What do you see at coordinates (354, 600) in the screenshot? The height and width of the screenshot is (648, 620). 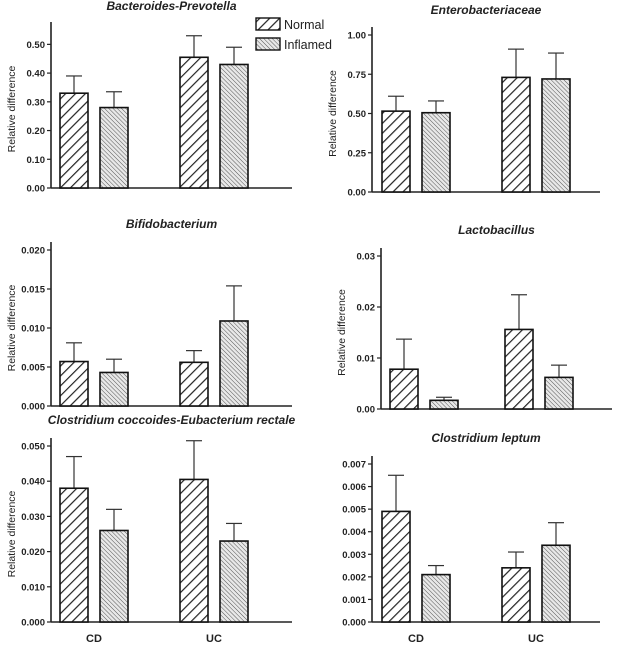 I see `y-tick-label: 0.001` at bounding box center [354, 600].